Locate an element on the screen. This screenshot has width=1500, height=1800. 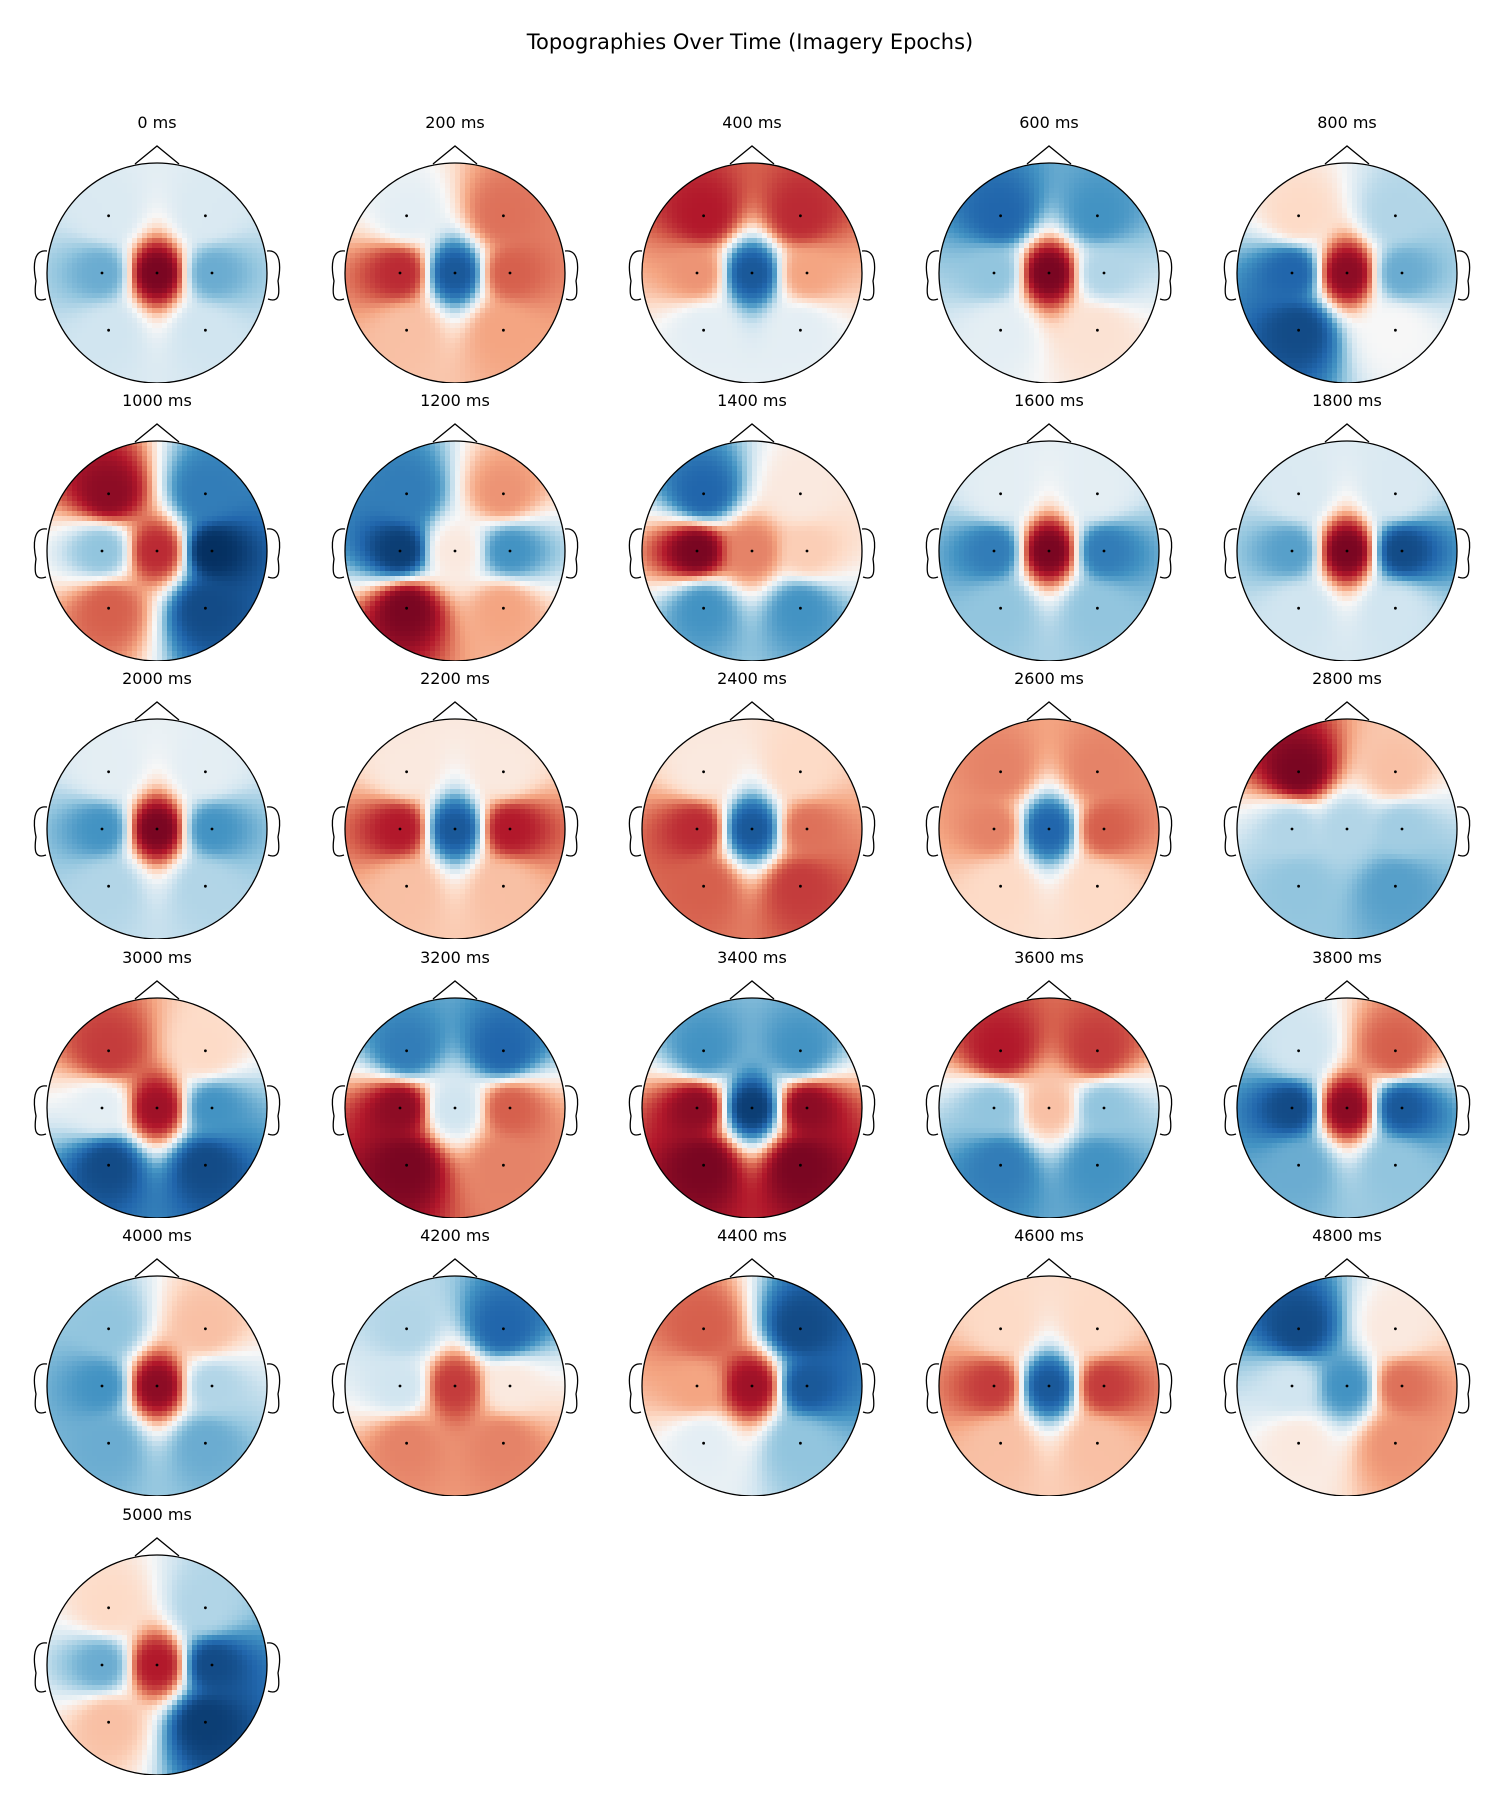
topomap-panel: 3200 ms is located at coordinates (455, 1083).